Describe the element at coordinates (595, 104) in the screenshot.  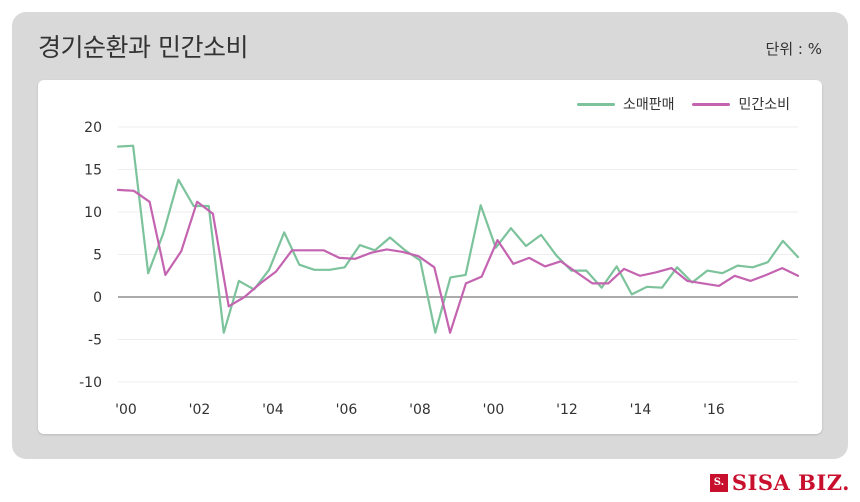
I see `legend-swatch-retail` at that location.